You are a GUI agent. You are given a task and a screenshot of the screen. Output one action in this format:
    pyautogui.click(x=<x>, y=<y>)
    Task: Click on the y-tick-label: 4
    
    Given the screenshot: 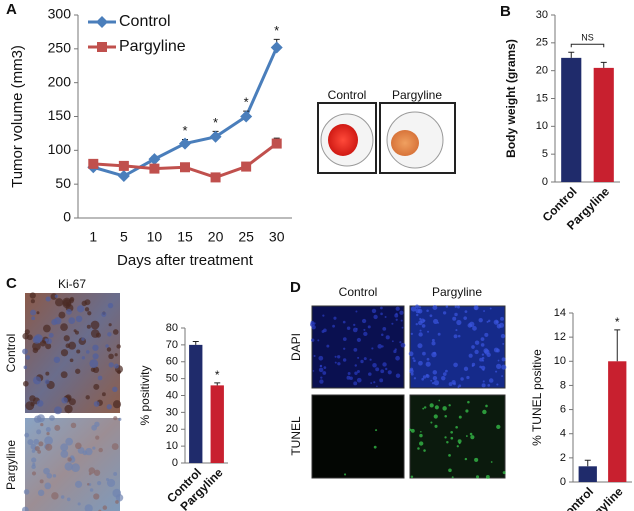 What is the action you would take?
    pyautogui.click(x=563, y=434)
    